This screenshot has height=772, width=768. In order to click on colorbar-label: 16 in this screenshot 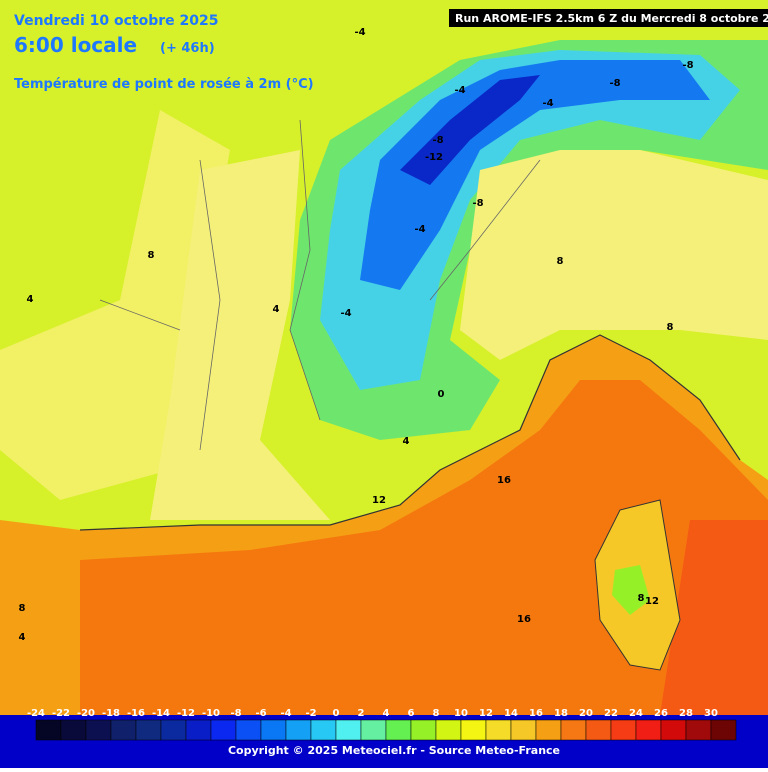, I will do `click(536, 713)`.